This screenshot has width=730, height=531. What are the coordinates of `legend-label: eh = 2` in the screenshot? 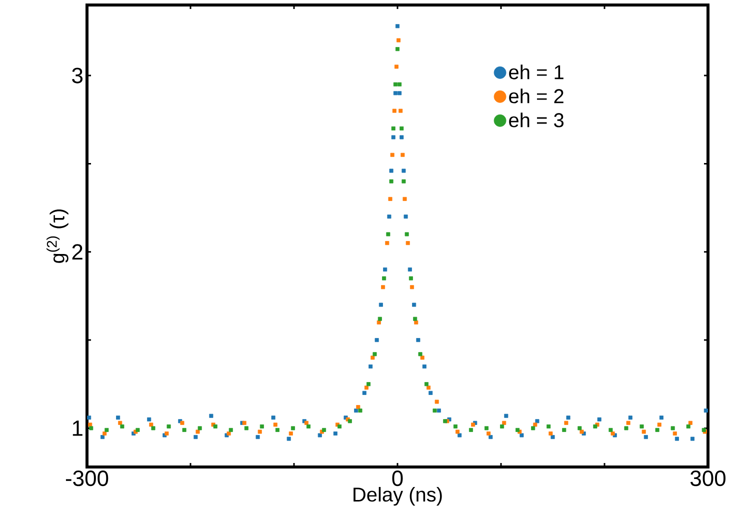 It's located at (536, 96).